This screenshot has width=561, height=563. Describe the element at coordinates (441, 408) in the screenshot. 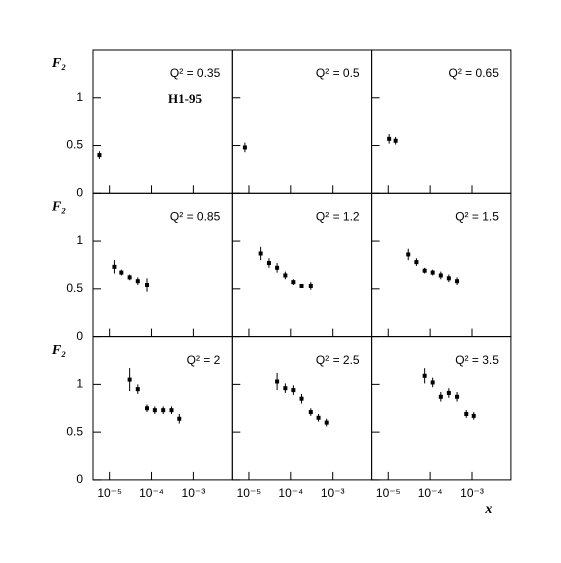

I see `panel-frame` at that location.